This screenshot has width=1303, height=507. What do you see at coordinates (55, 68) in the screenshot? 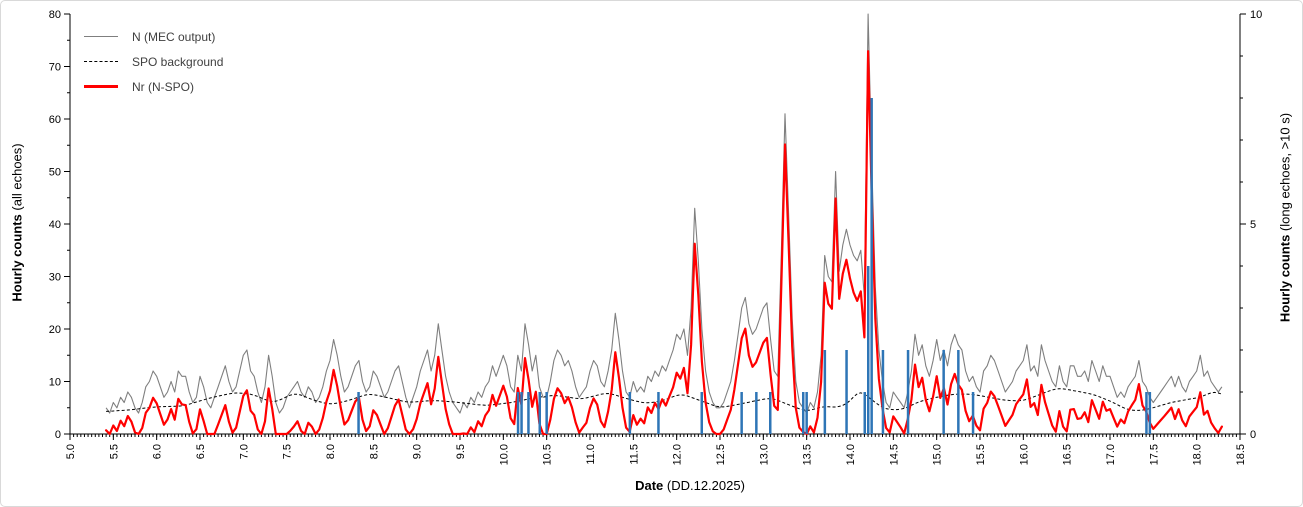
I see `y-left-tick-label: 70` at bounding box center [55, 68].